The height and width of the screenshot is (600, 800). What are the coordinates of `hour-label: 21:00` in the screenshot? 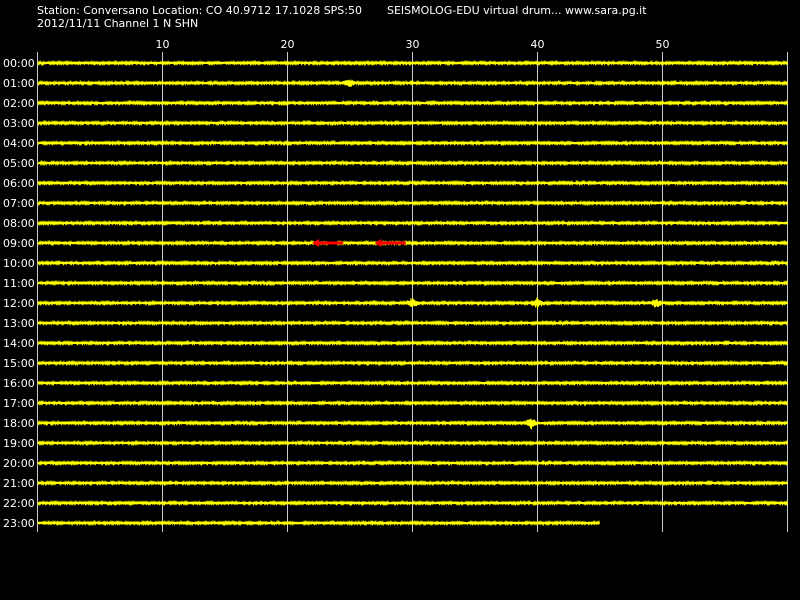 It's located at (19, 483).